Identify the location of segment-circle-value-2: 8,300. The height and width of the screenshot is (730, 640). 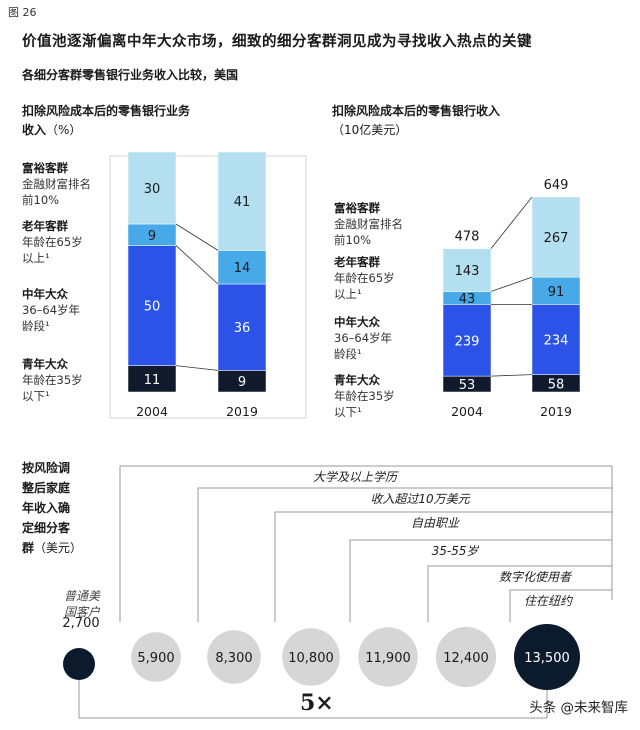
(233, 658).